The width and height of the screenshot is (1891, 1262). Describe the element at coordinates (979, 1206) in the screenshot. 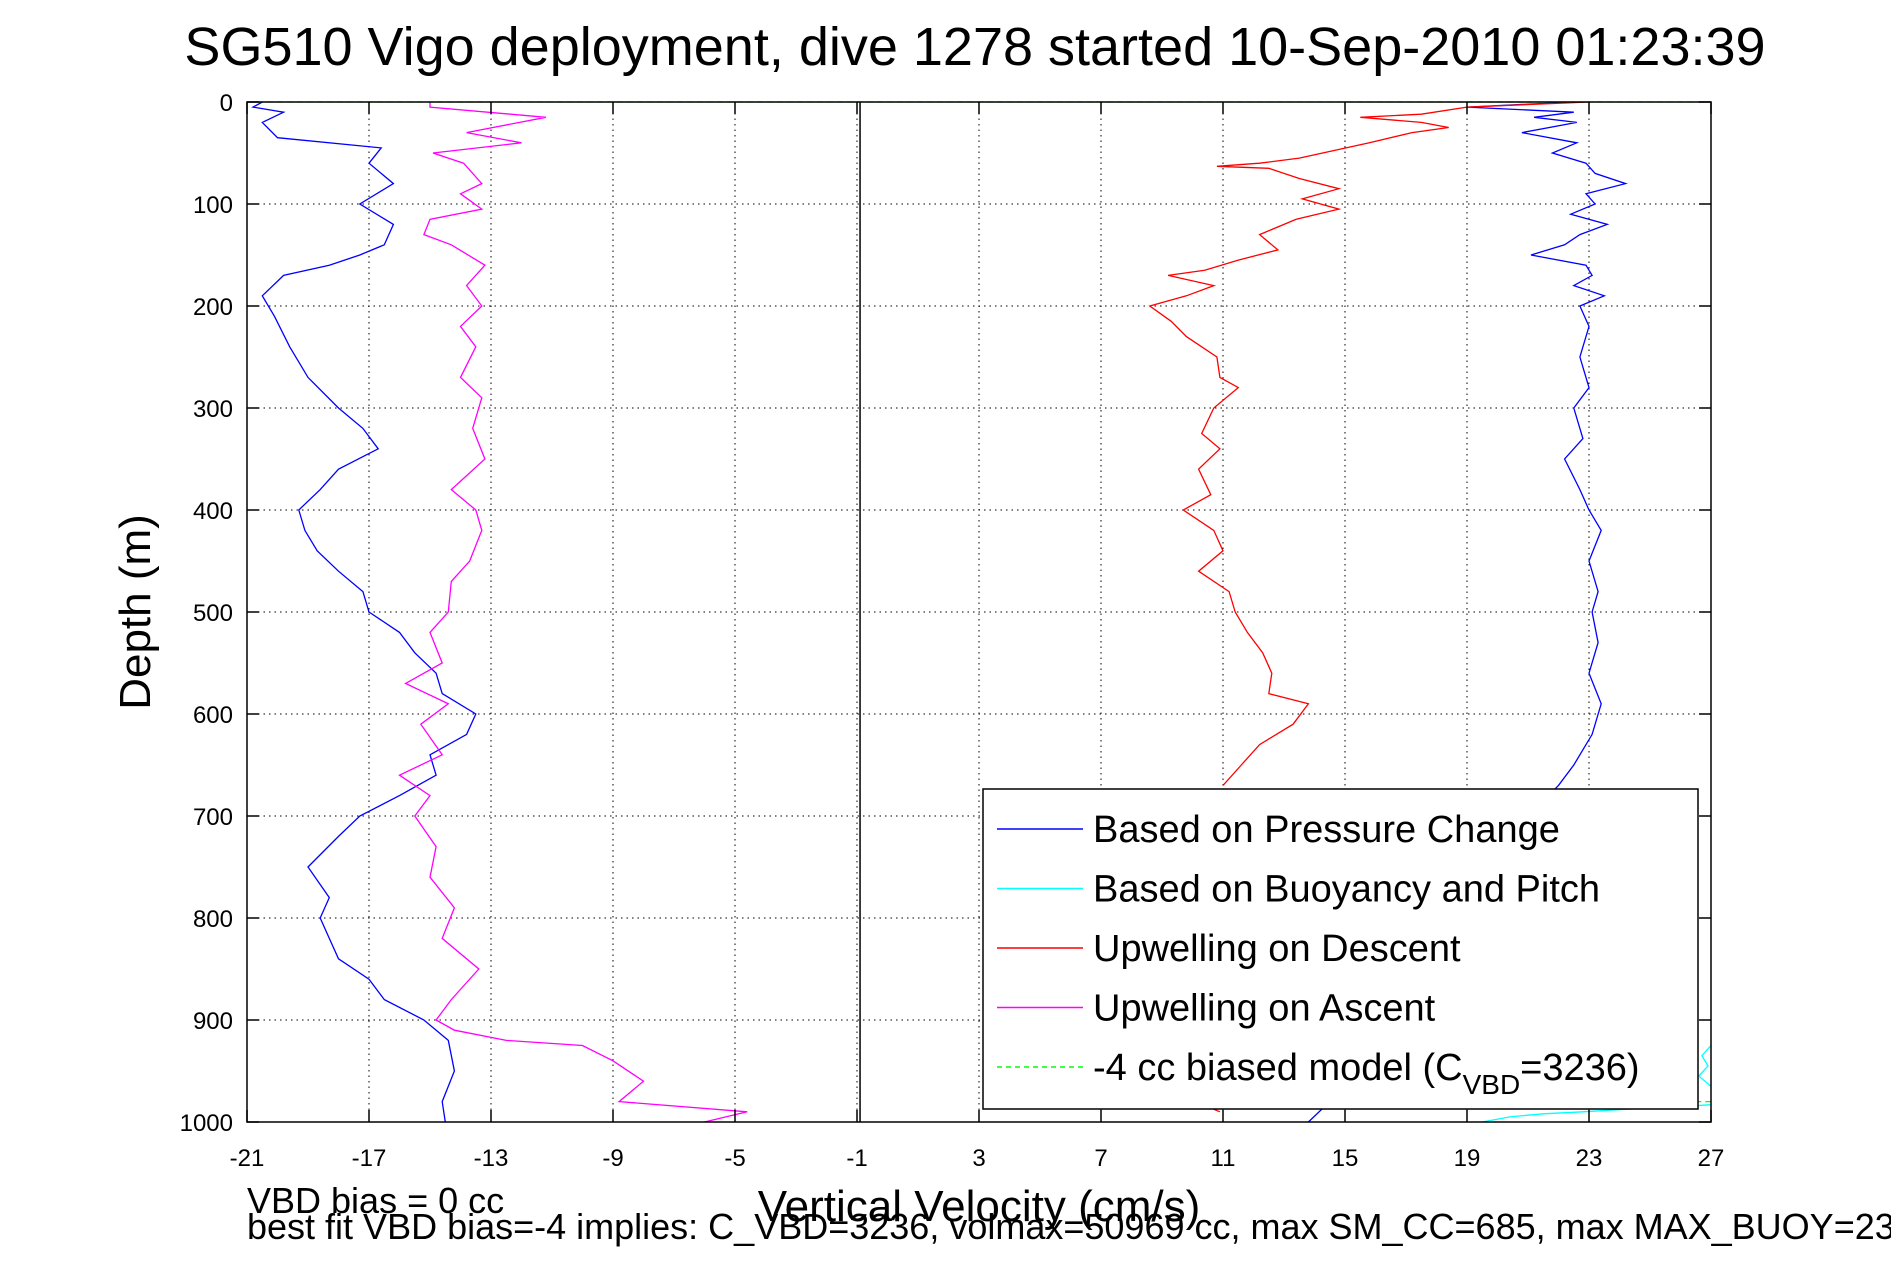

I see `x-axis-label: Vertical Velocity (cm/s)` at that location.